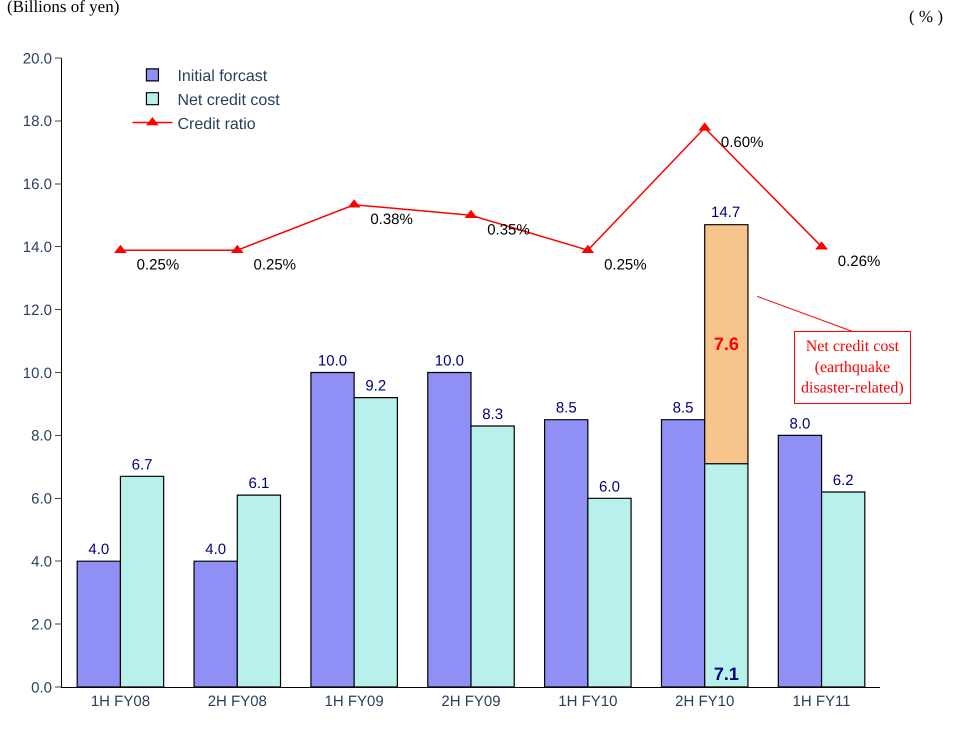 Image resolution: width=960 pixels, height=732 pixels. I want to click on x-tick-label: 2H FY09, so click(471, 701).